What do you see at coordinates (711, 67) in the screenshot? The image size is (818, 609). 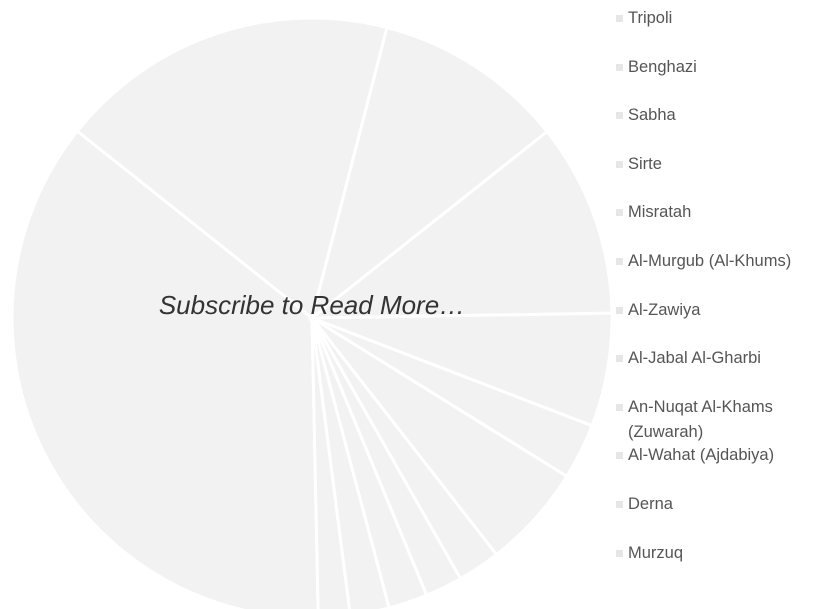 I see `legend-item: Benghazi` at bounding box center [711, 67].